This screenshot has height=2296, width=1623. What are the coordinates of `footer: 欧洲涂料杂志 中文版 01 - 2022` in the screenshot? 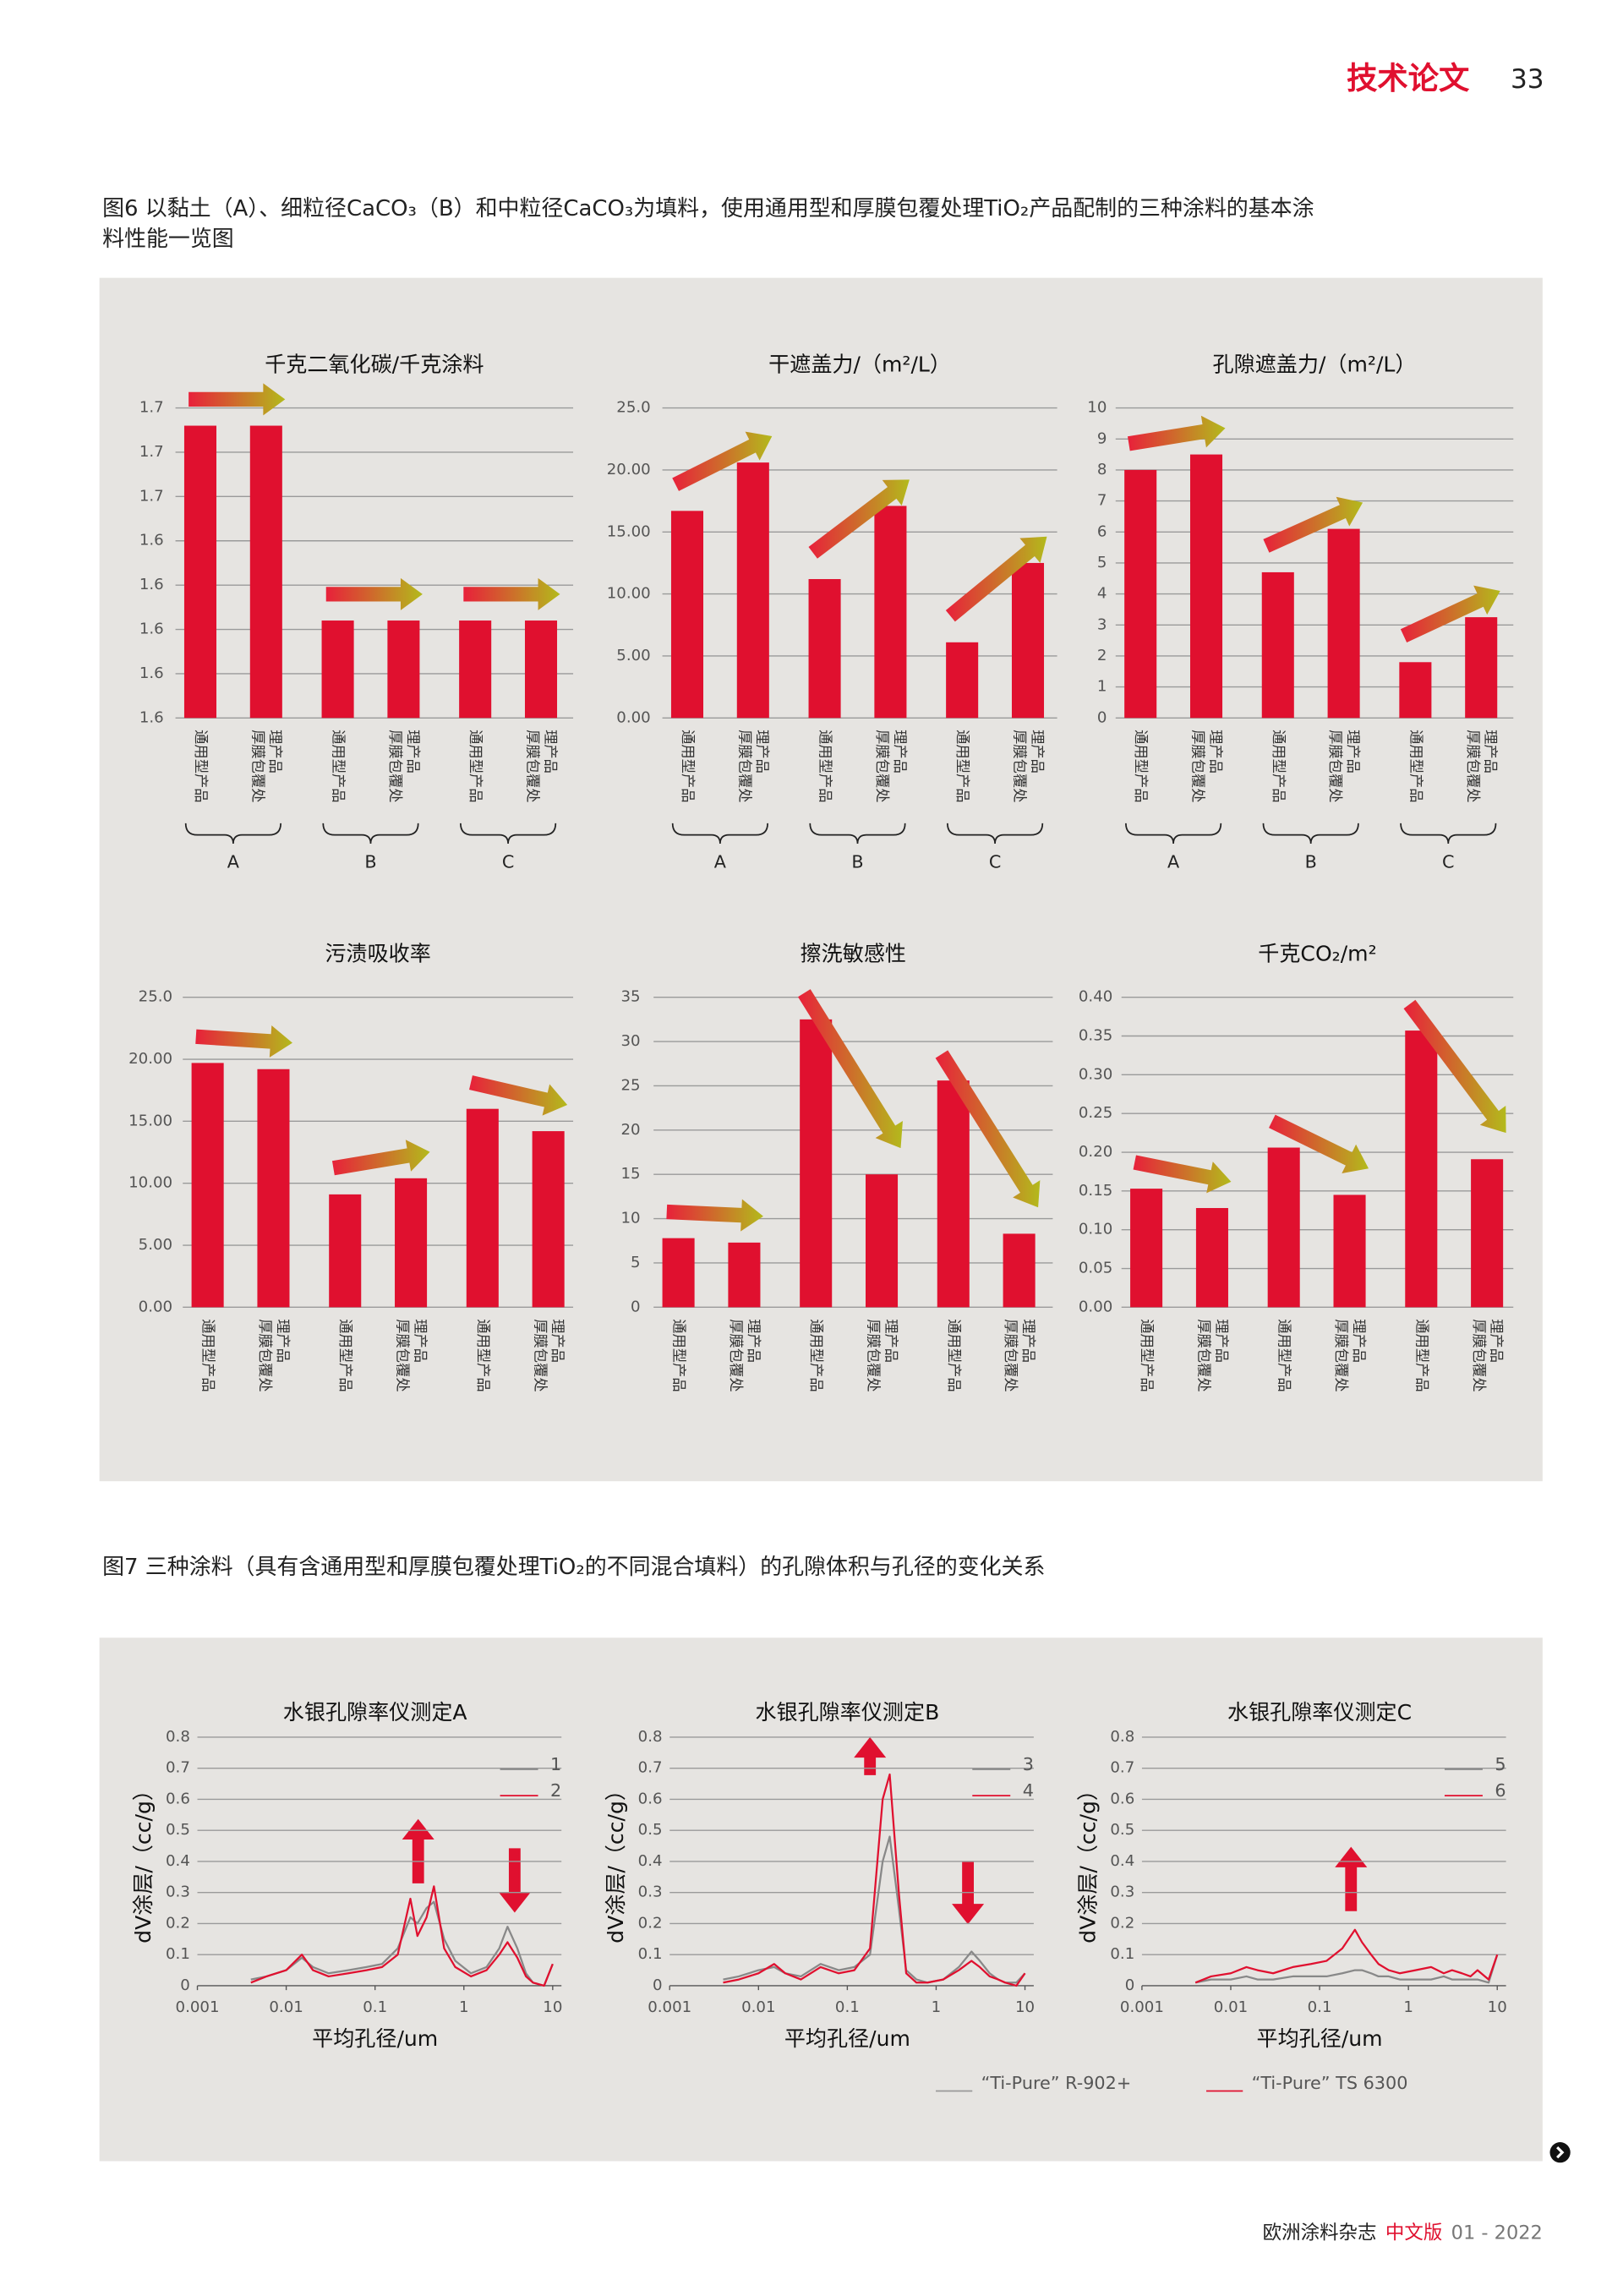 It's located at (1403, 2233).